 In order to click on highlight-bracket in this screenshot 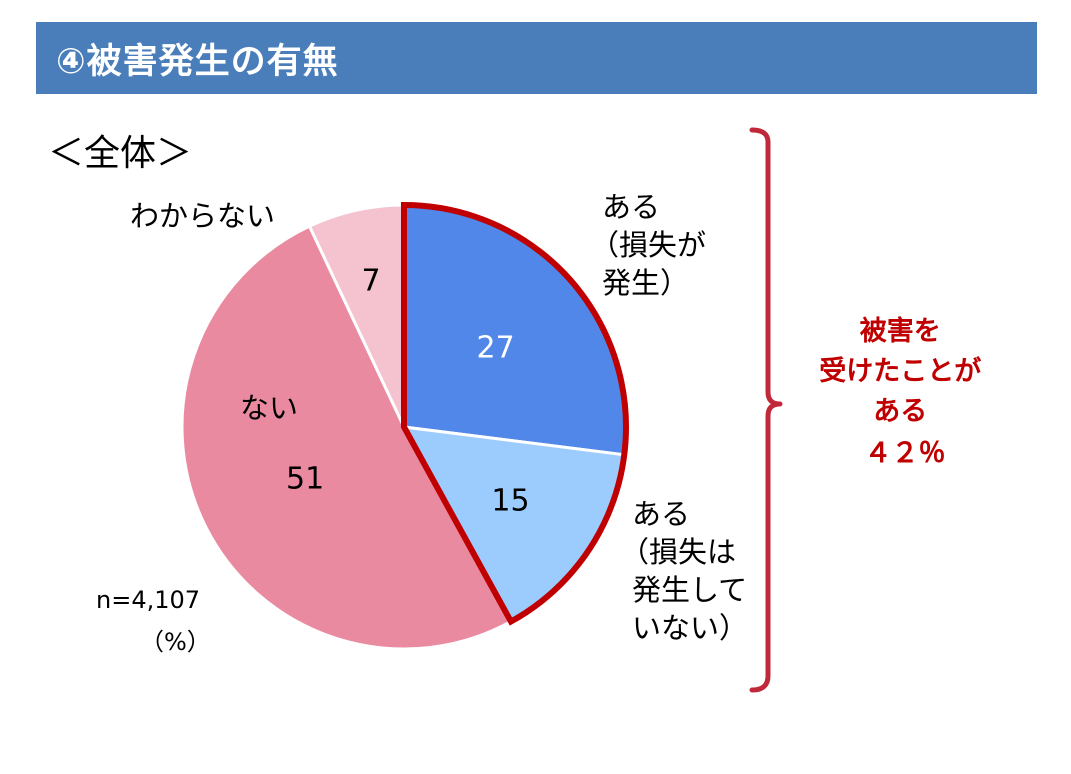, I will do `click(766, 410)`.